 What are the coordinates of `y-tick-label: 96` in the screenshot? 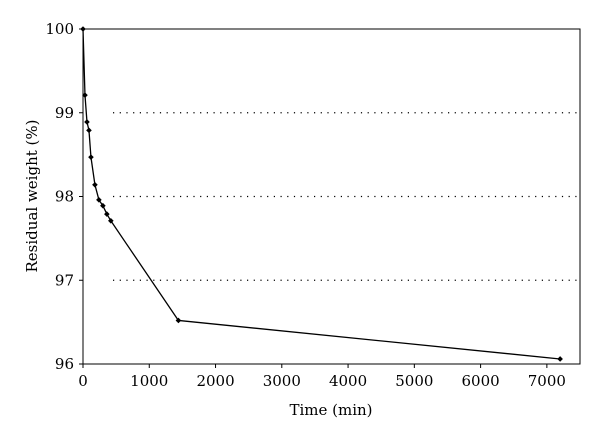 It's located at (64, 364).